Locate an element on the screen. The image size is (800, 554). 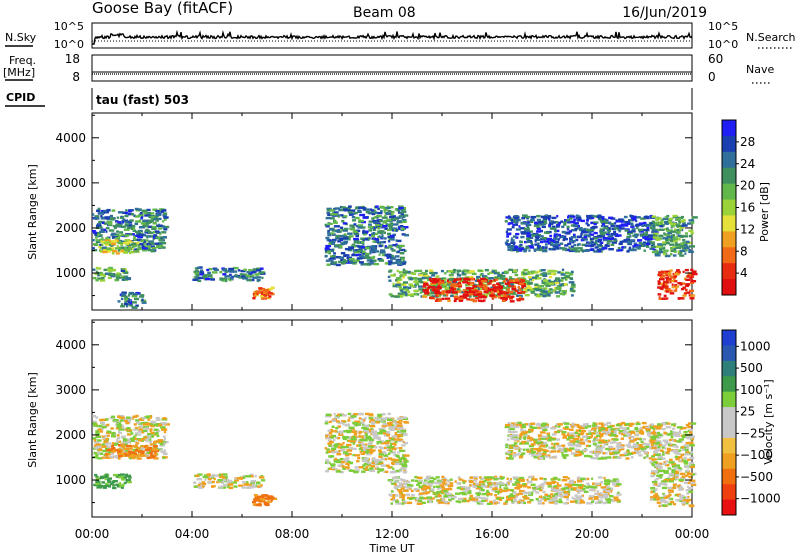
date-title: 16/Jun/2019 is located at coordinates (664, 13).